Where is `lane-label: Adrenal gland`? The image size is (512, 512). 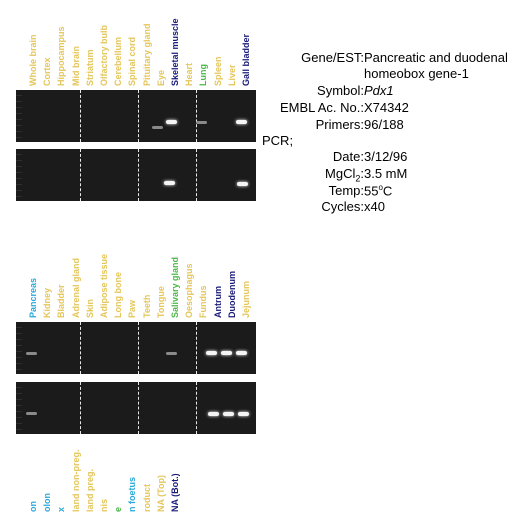
lane-label: Adrenal gland is located at coordinates (75, 287).